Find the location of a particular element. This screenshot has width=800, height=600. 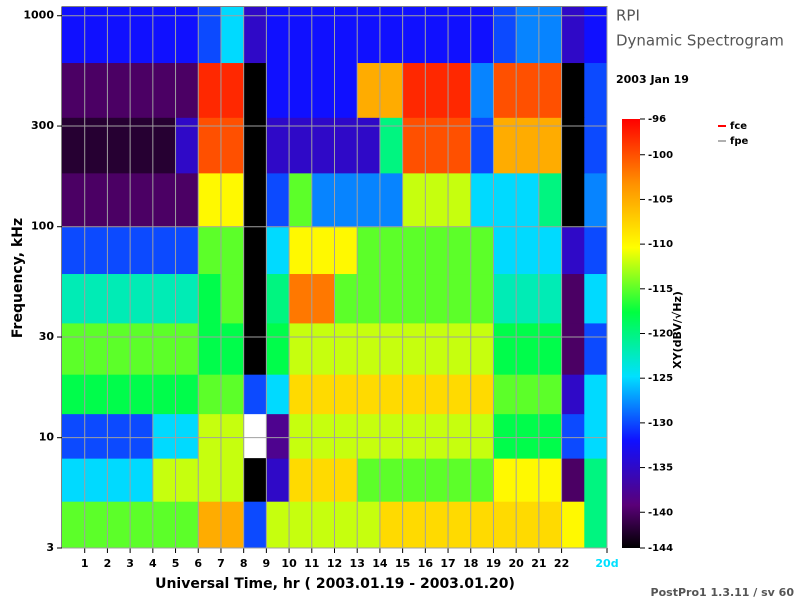

x-tick-label: 16 is located at coordinates (426, 563).